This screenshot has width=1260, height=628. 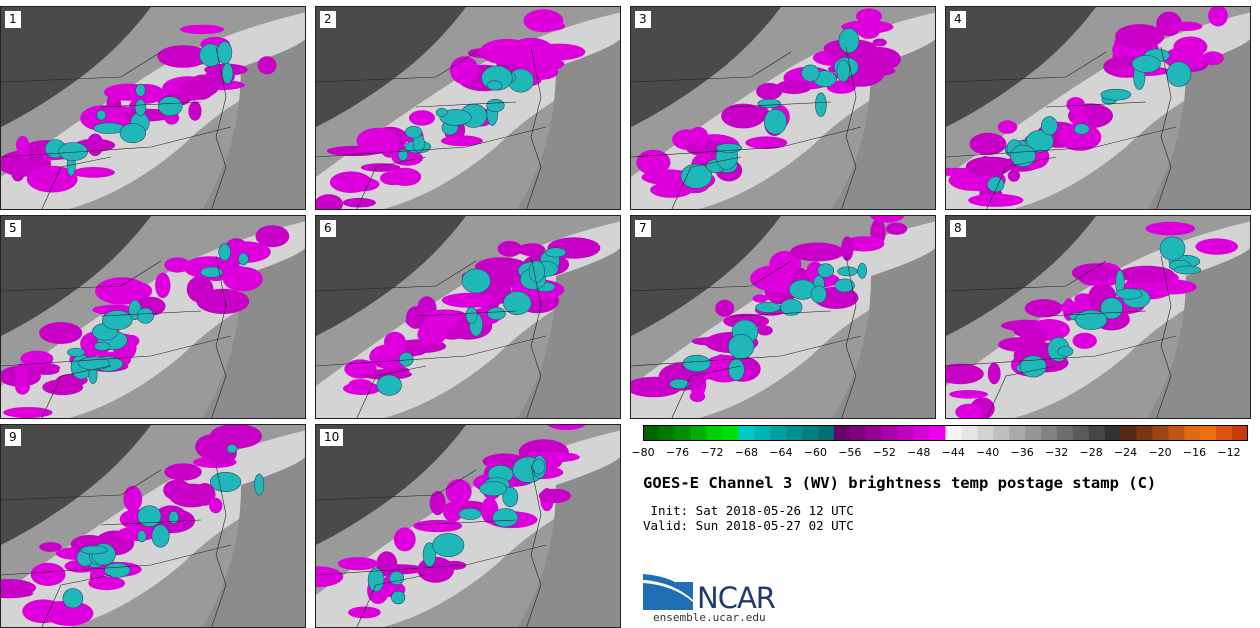 I want to click on colorbar-tick-label: −80, so click(x=643, y=452).